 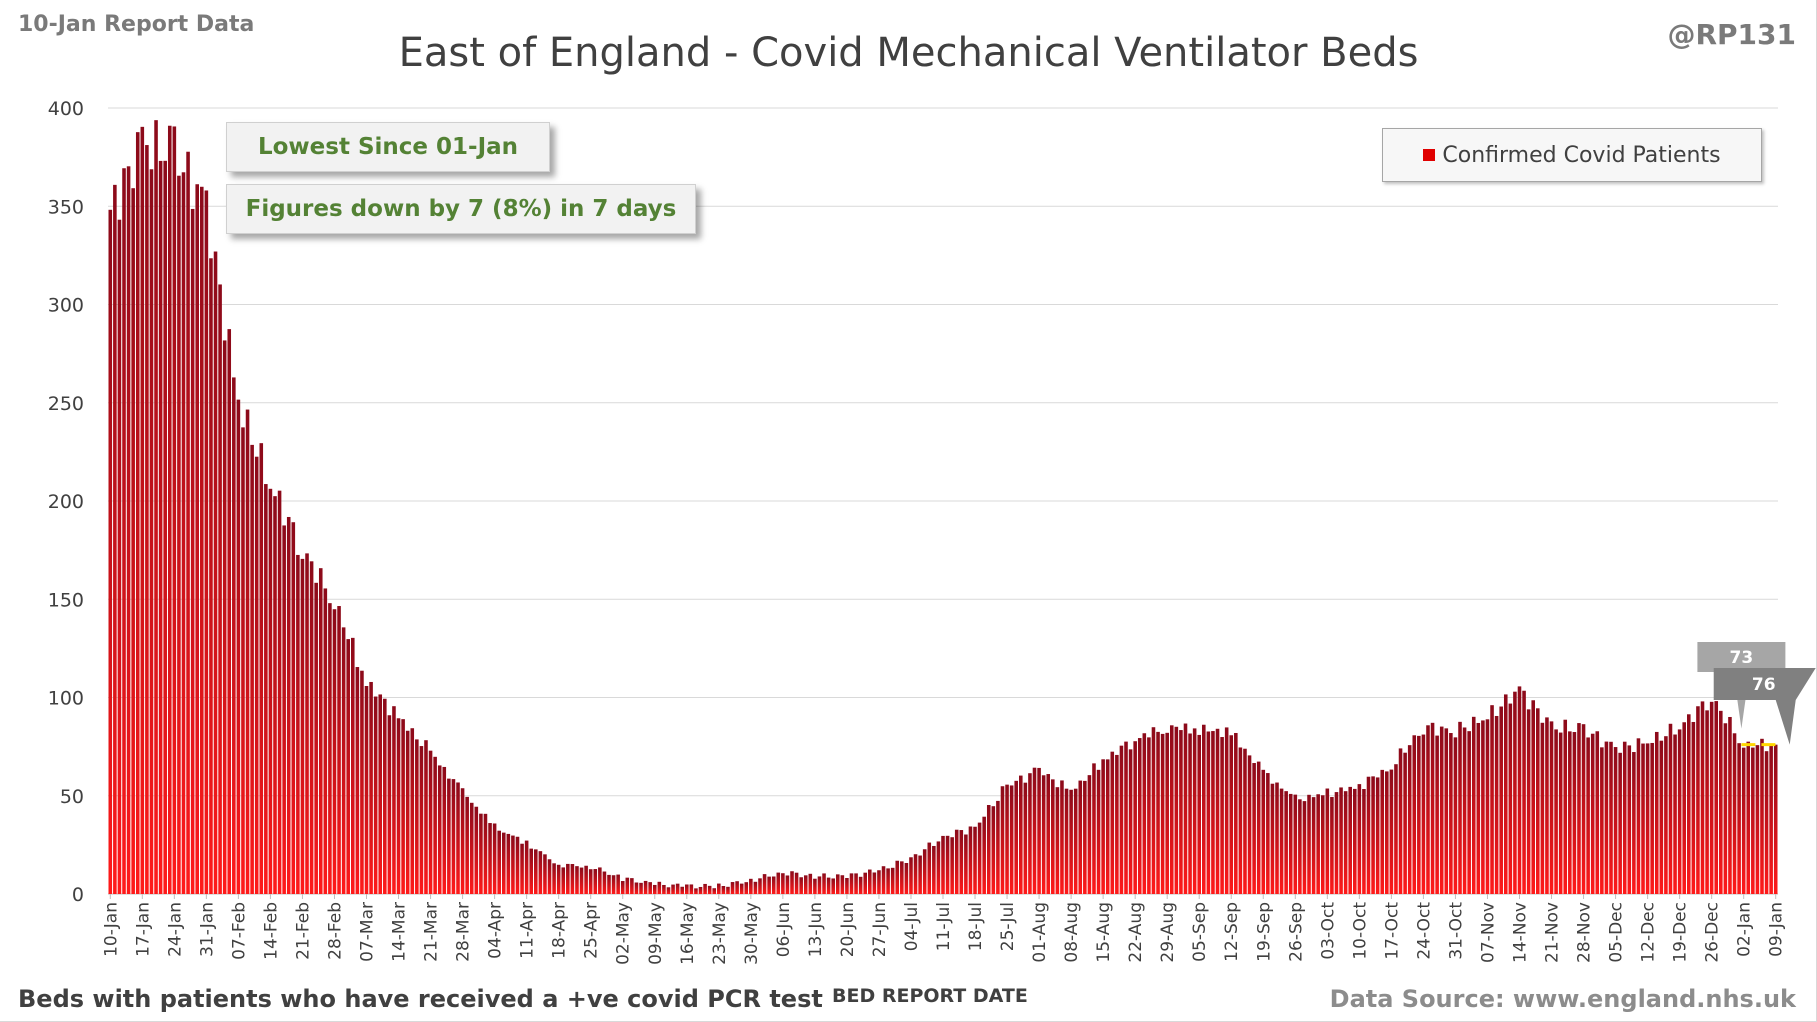 What do you see at coordinates (1424, 931) in the screenshot?
I see `x-tick-label: 24-Oct` at bounding box center [1424, 931].